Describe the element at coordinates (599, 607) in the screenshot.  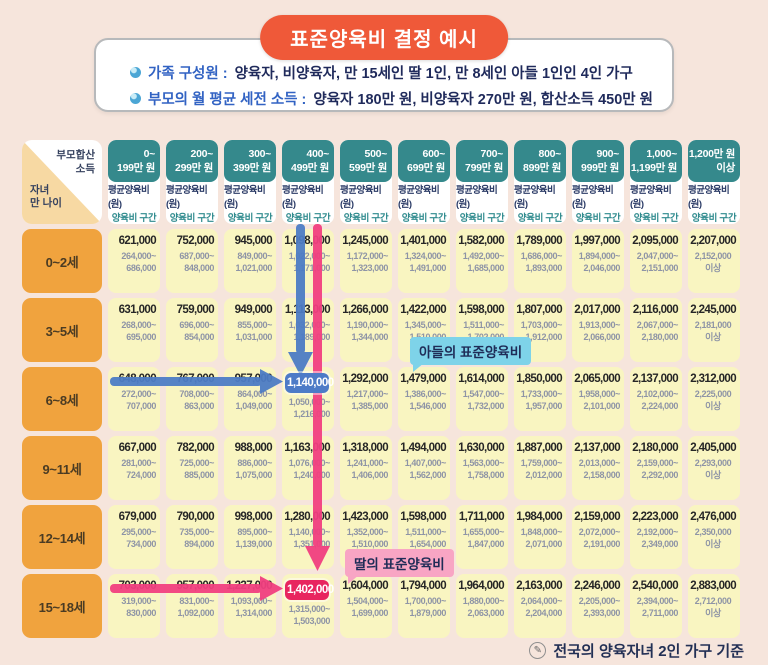
I see `support-range-value: 2,205,000~ 2,393,000` at that location.